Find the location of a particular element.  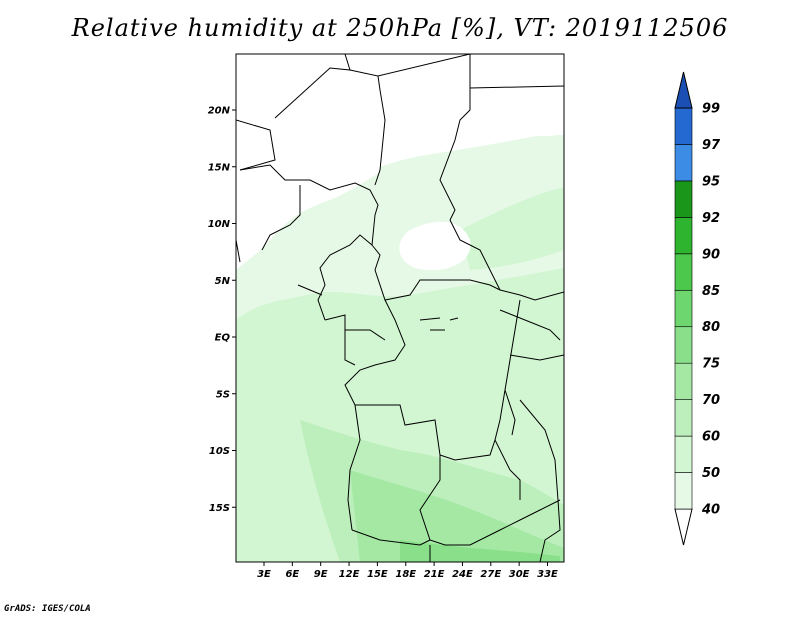

dry-patch-central is located at coordinates (435, 246).